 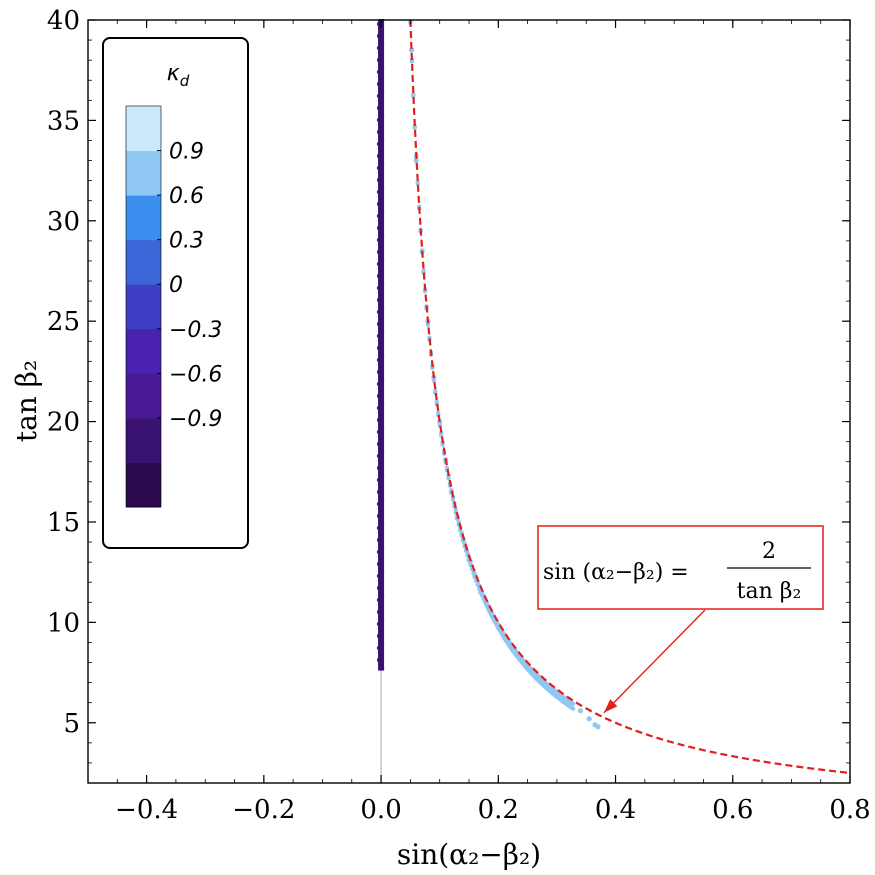 I want to click on x-axis-title: sin(α₂−β₂), so click(x=469, y=854).